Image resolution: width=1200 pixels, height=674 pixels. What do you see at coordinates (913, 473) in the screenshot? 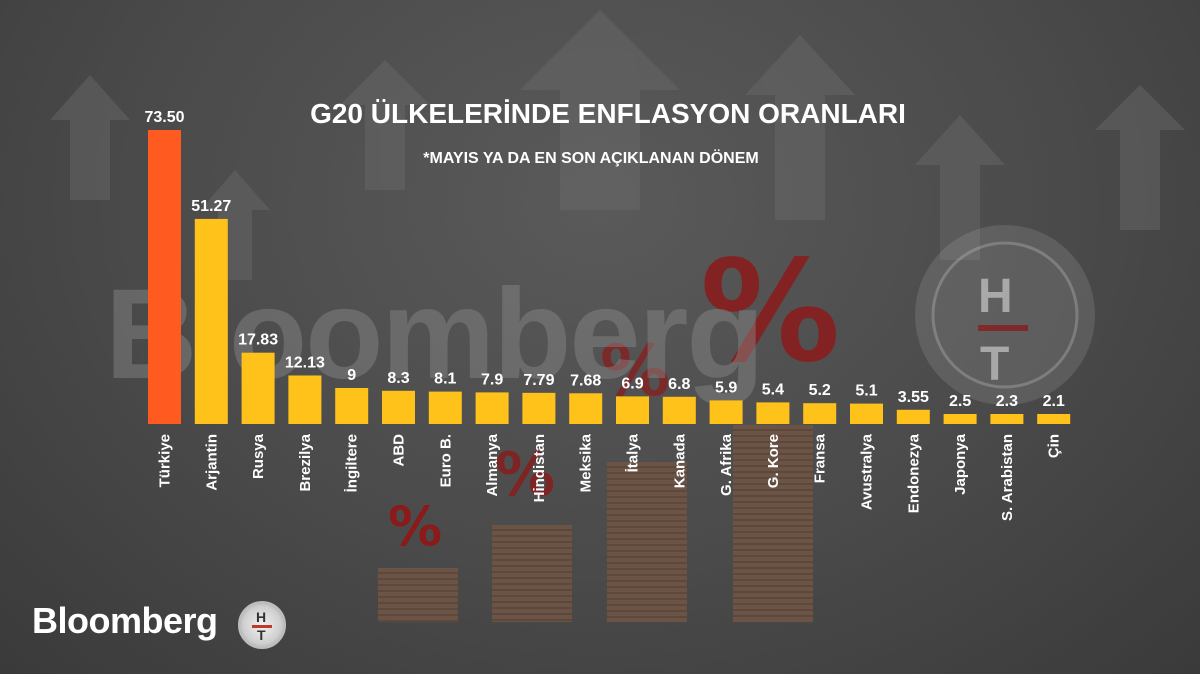
I see `category-label: Endonezya` at bounding box center [913, 473].